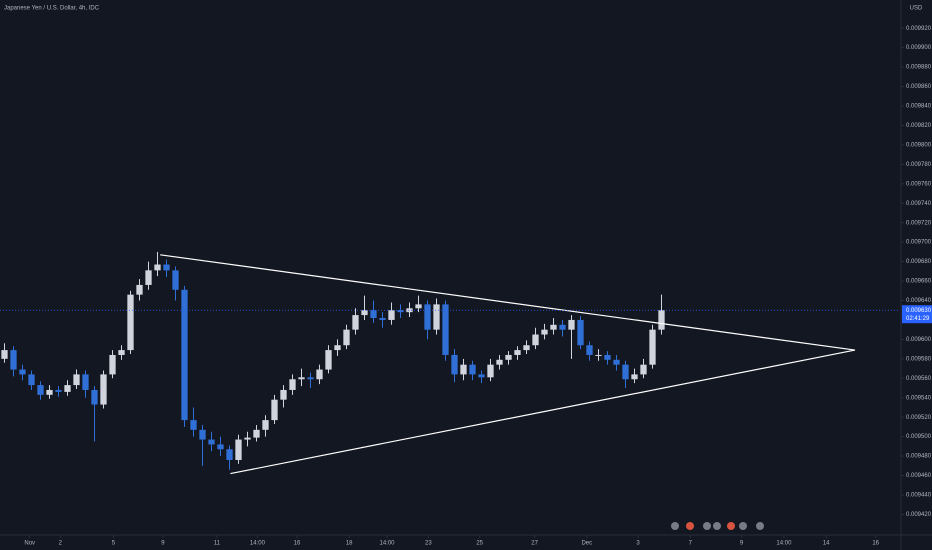  Describe the element at coordinates (919, 301) in the screenshot. I see `y-tick-label: 0.009640` at that location.